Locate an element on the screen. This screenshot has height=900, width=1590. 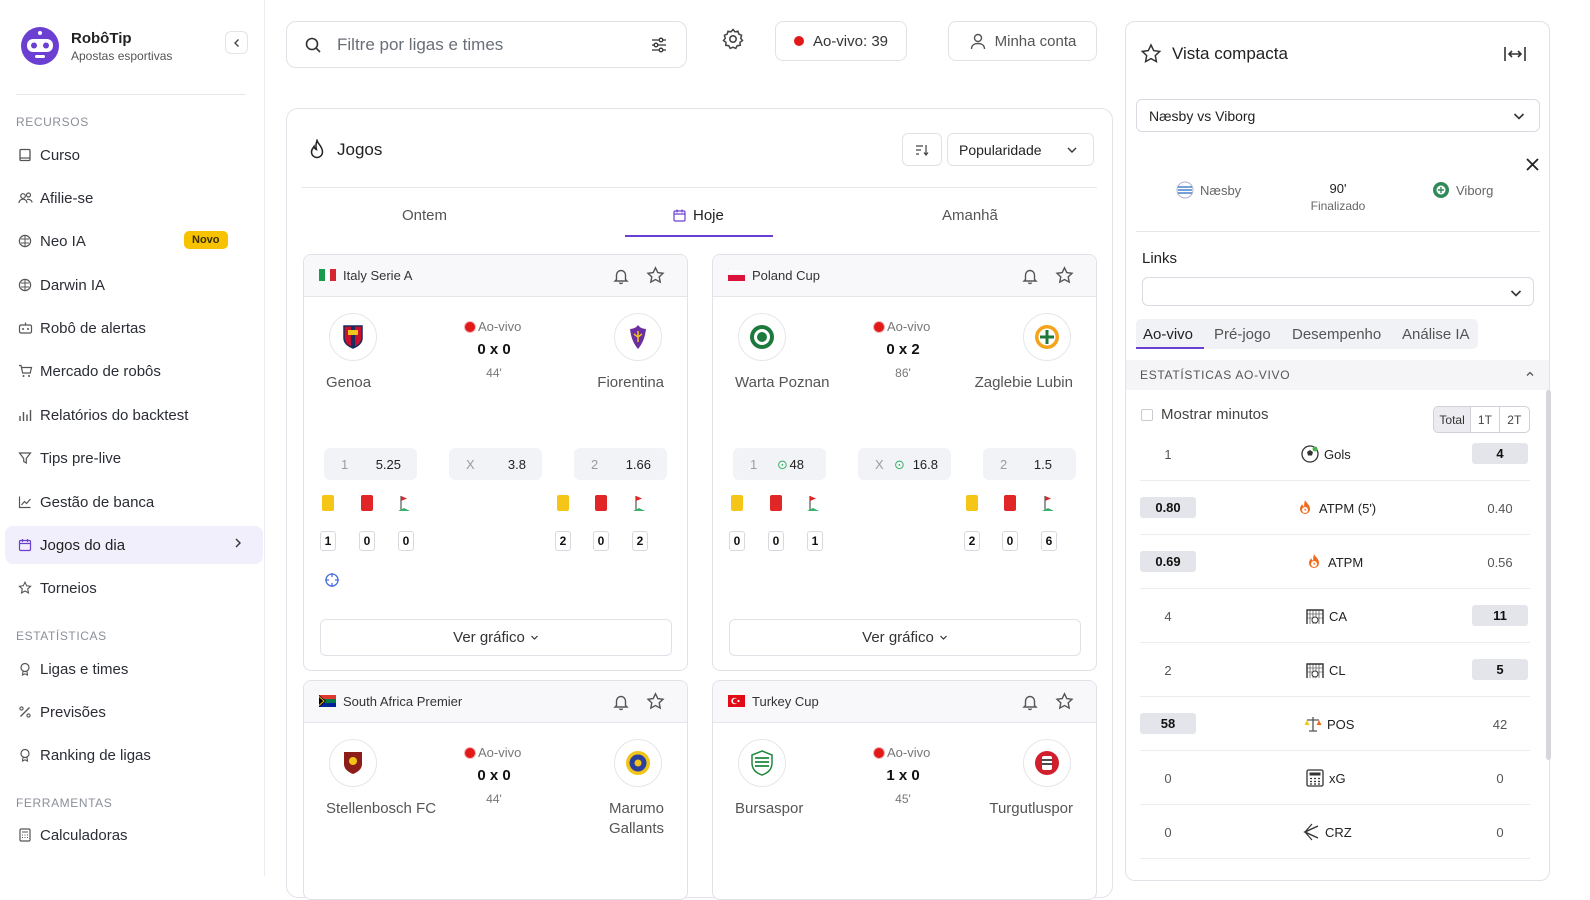
sidebar-item-darwin-ia: Darwin IA is located at coordinates (134, 285).